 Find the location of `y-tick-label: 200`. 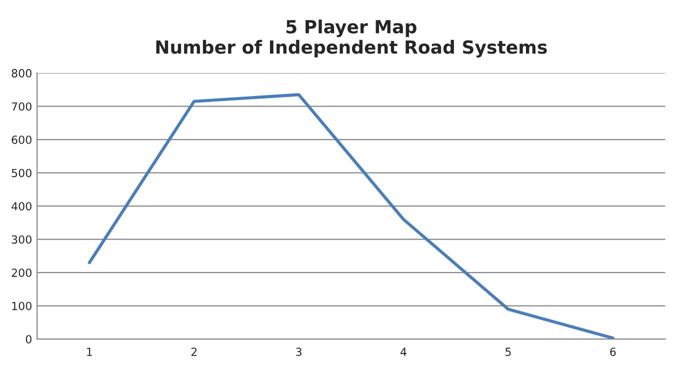

y-tick-label: 200 is located at coordinates (22, 272).